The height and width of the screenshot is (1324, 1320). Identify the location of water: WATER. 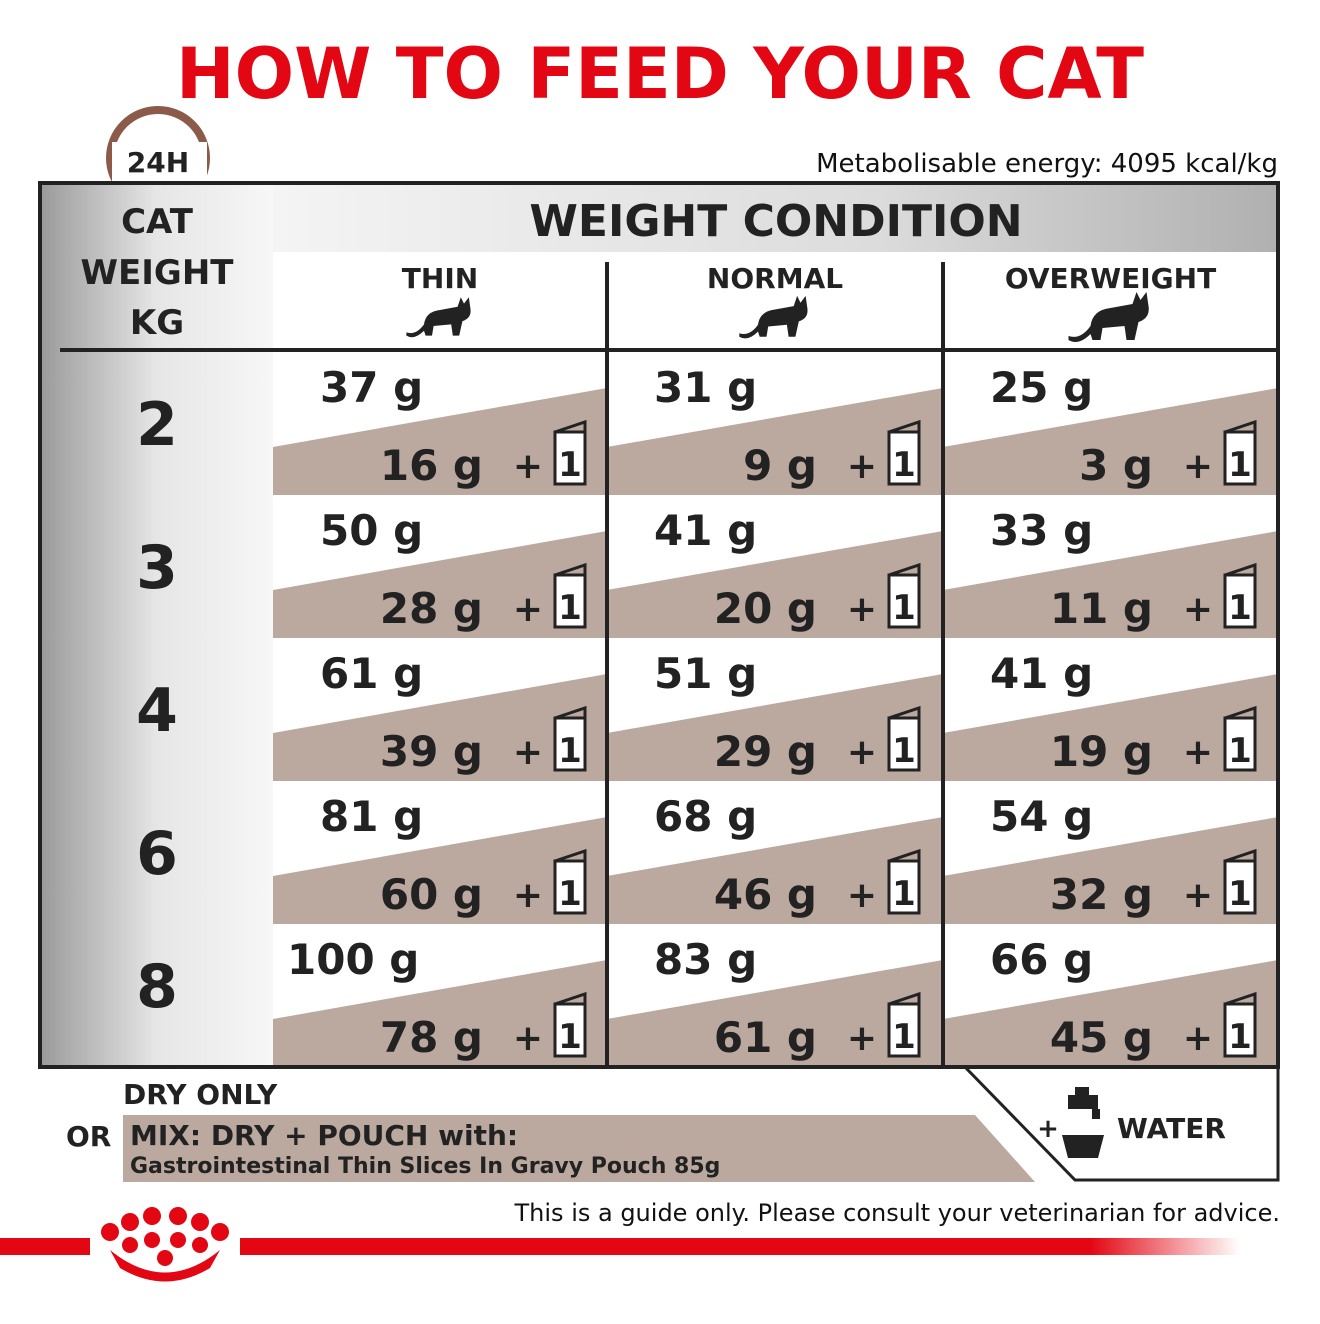
(1171, 1128).